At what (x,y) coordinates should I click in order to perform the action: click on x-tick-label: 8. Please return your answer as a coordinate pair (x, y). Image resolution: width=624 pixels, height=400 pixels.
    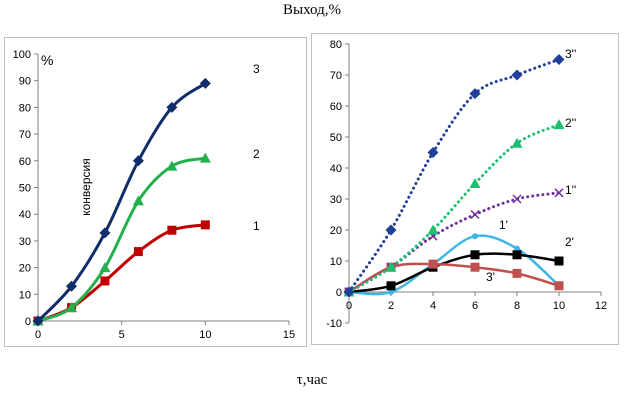
    Looking at the image, I should click on (517, 306).